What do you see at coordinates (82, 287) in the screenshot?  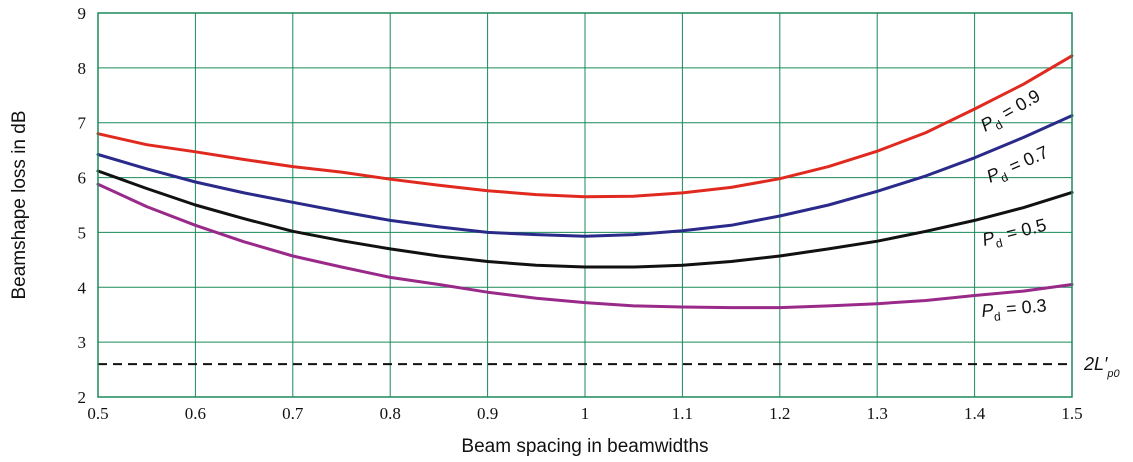 I see `y-tick-label: 4` at bounding box center [82, 287].